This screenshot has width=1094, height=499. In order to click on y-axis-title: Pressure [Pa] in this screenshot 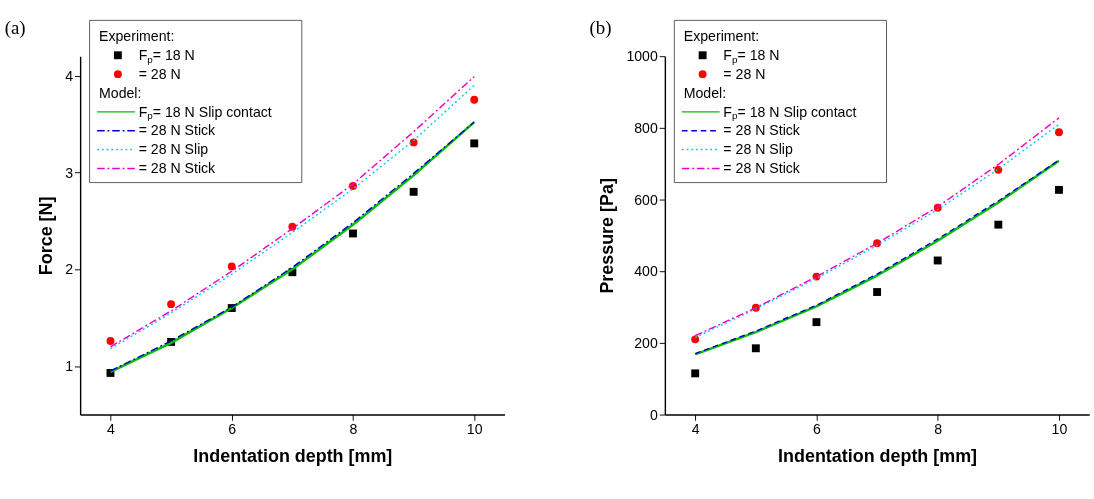, I will do `click(607, 236)`.